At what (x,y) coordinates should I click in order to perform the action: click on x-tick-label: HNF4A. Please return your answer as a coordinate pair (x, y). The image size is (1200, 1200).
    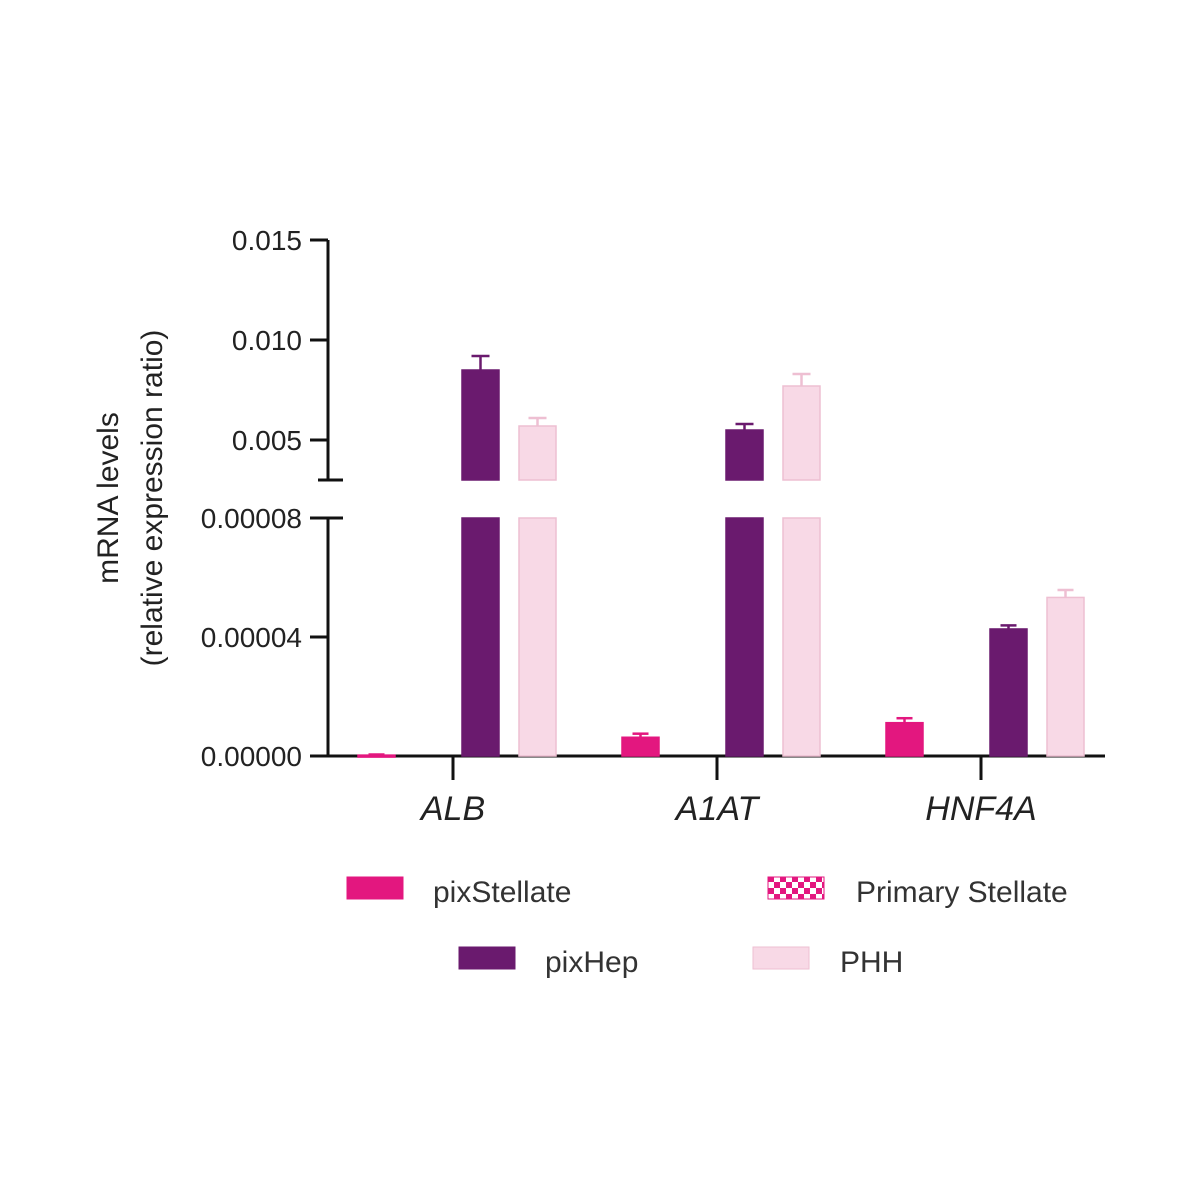
    Looking at the image, I should click on (980, 809).